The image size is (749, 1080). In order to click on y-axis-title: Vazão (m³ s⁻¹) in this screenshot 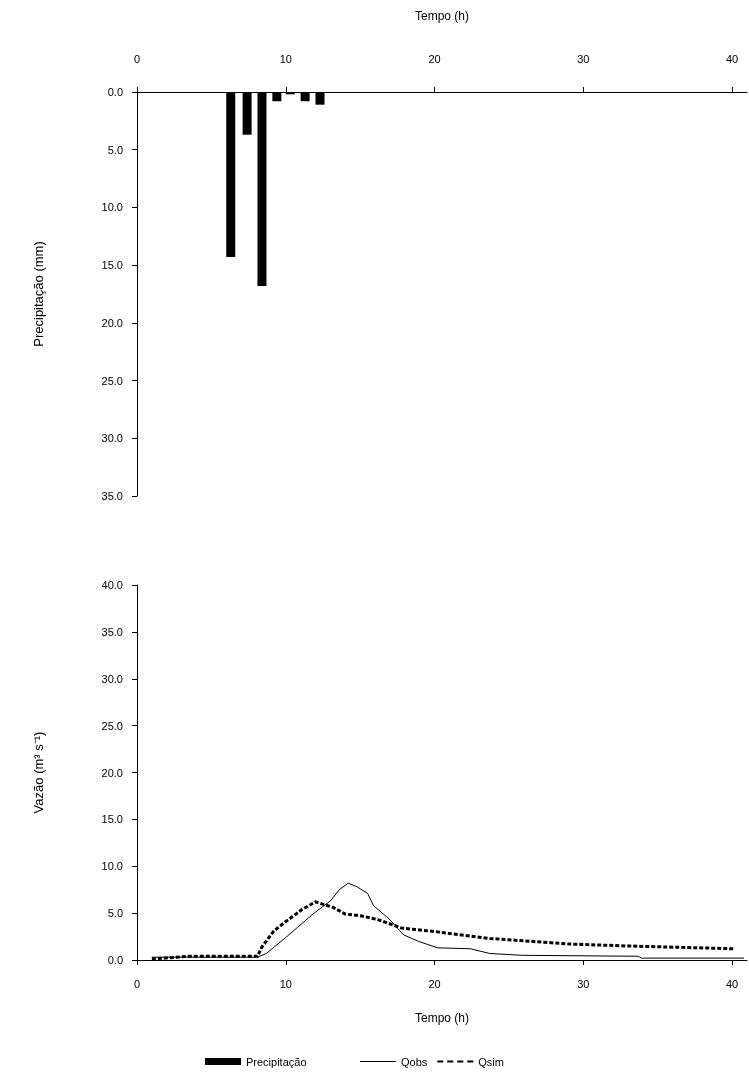, I will do `click(38, 772)`.